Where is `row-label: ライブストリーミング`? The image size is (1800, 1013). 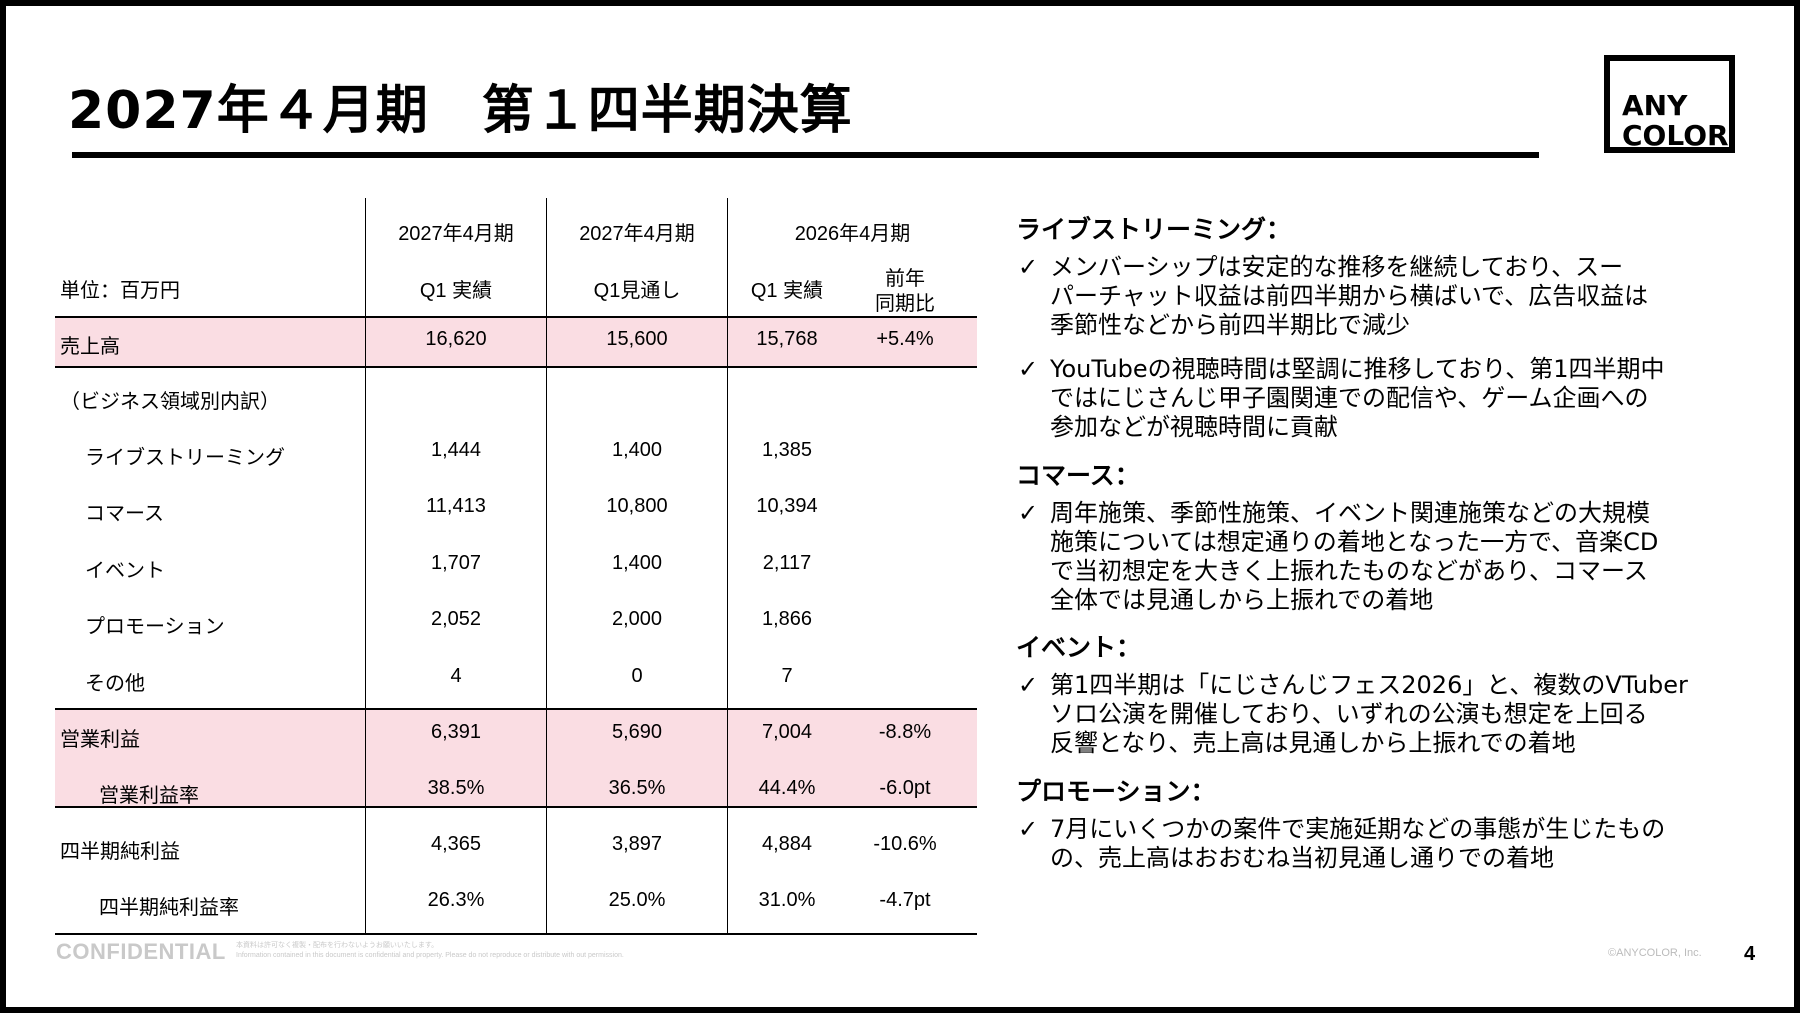 row-label: ライブストリーミング is located at coordinates (185, 457).